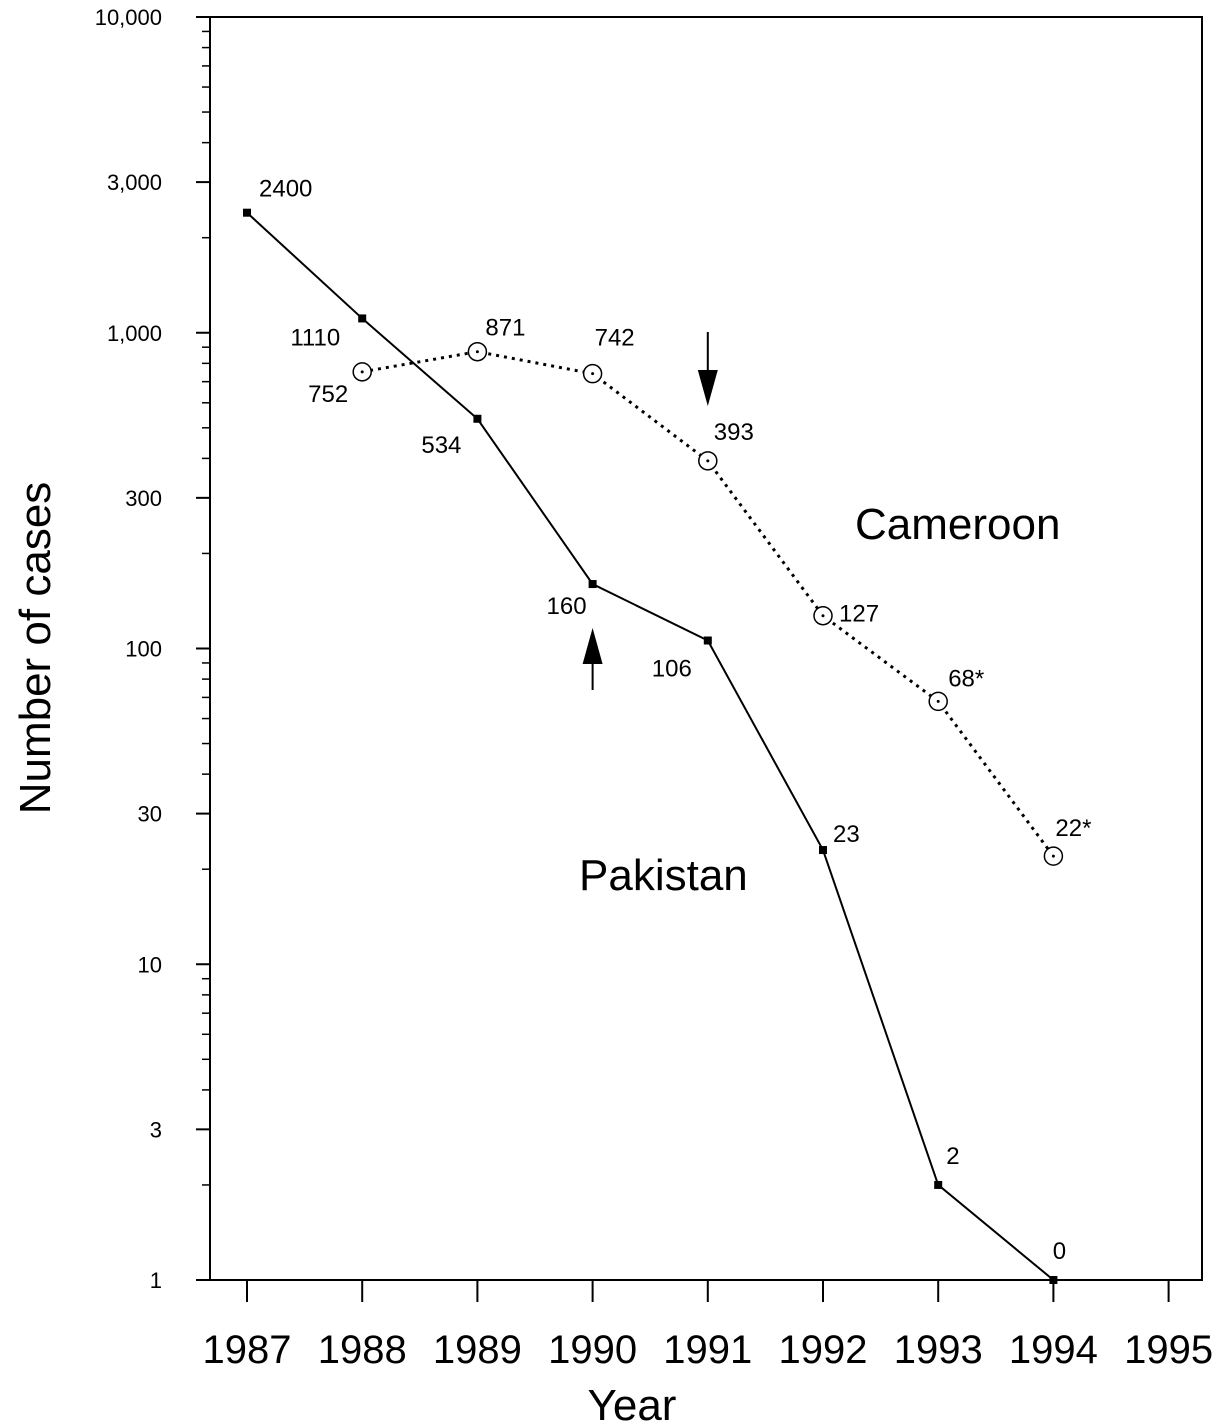 The width and height of the screenshot is (1225, 1428). I want to click on y-tick-label: 3,000, so click(134, 182).